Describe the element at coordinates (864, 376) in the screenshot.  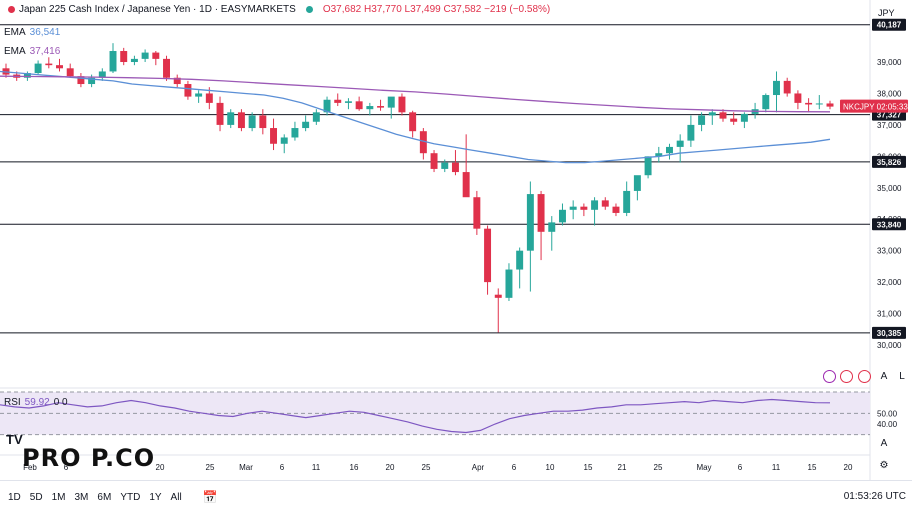
I see `target-icon` at that location.